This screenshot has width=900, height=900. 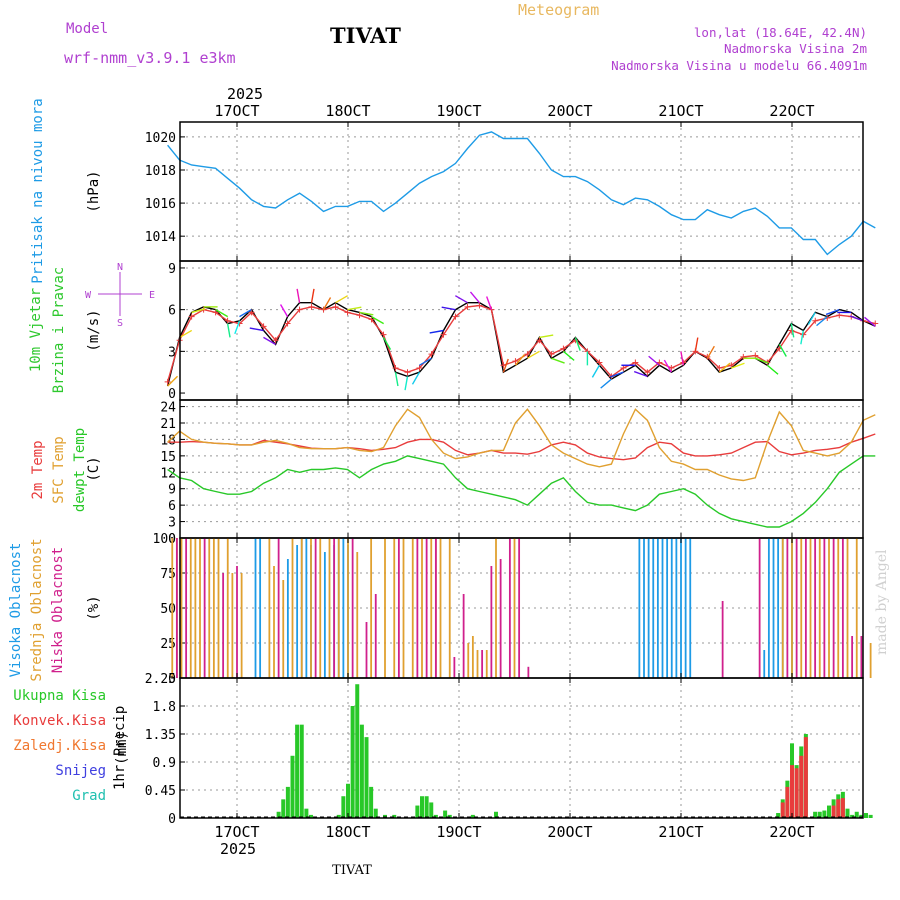 I want to click on pressure-title: Pritisak na nivou mora, so click(x=38, y=190).